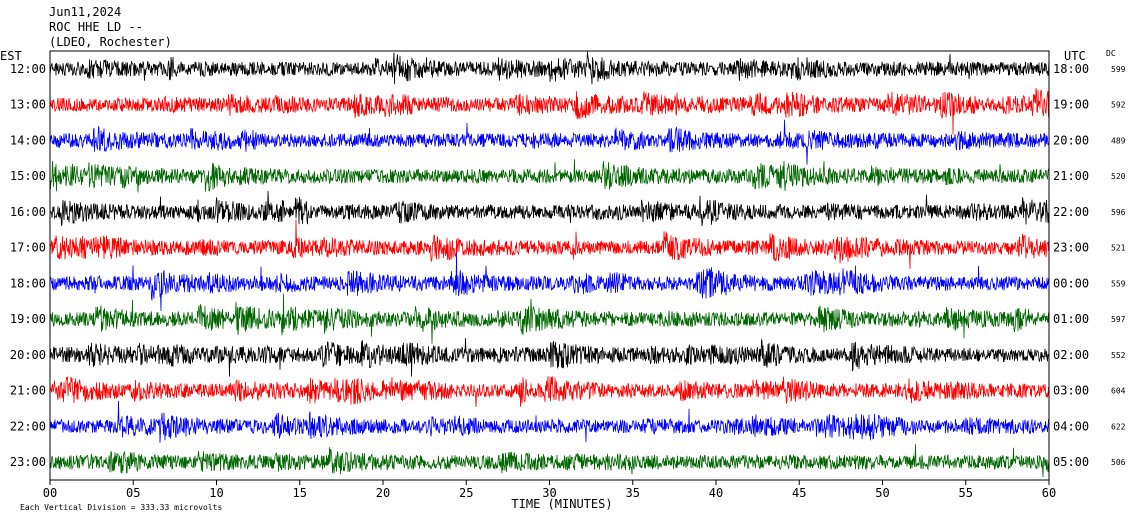 This screenshot has width=1130, height=519. What do you see at coordinates (28, 69) in the screenshot?
I see `est-time-label: 12:00` at bounding box center [28, 69].